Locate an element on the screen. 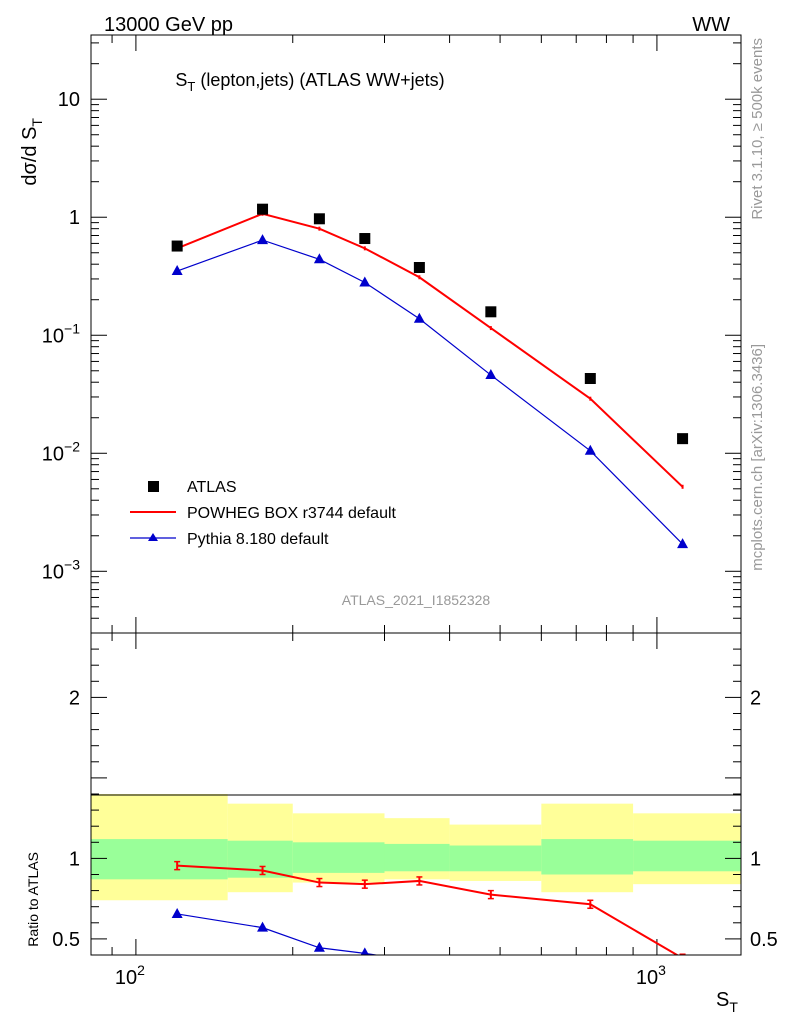 The width and height of the screenshot is (786, 1024). ratio-powheg-line is located at coordinates (428, 909).